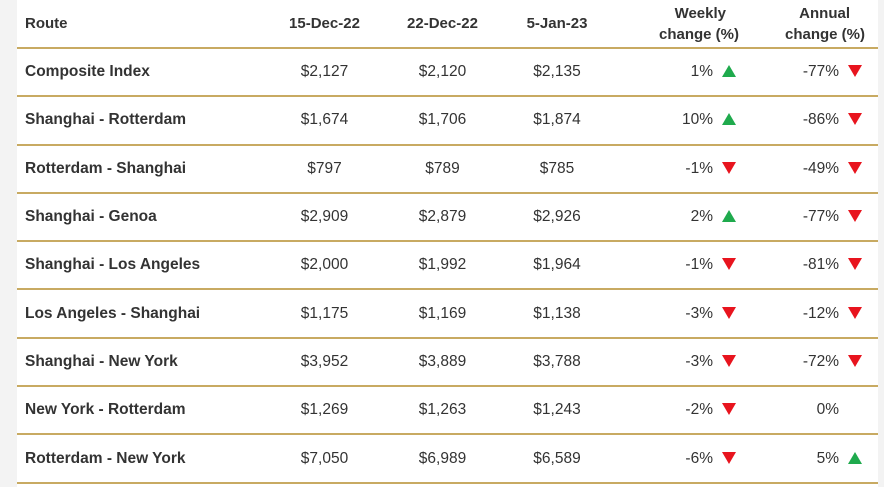 This screenshot has width=884, height=487. What do you see at coordinates (442, 362) in the screenshot?
I see `rate-22-dec-22: $3,889` at bounding box center [442, 362].